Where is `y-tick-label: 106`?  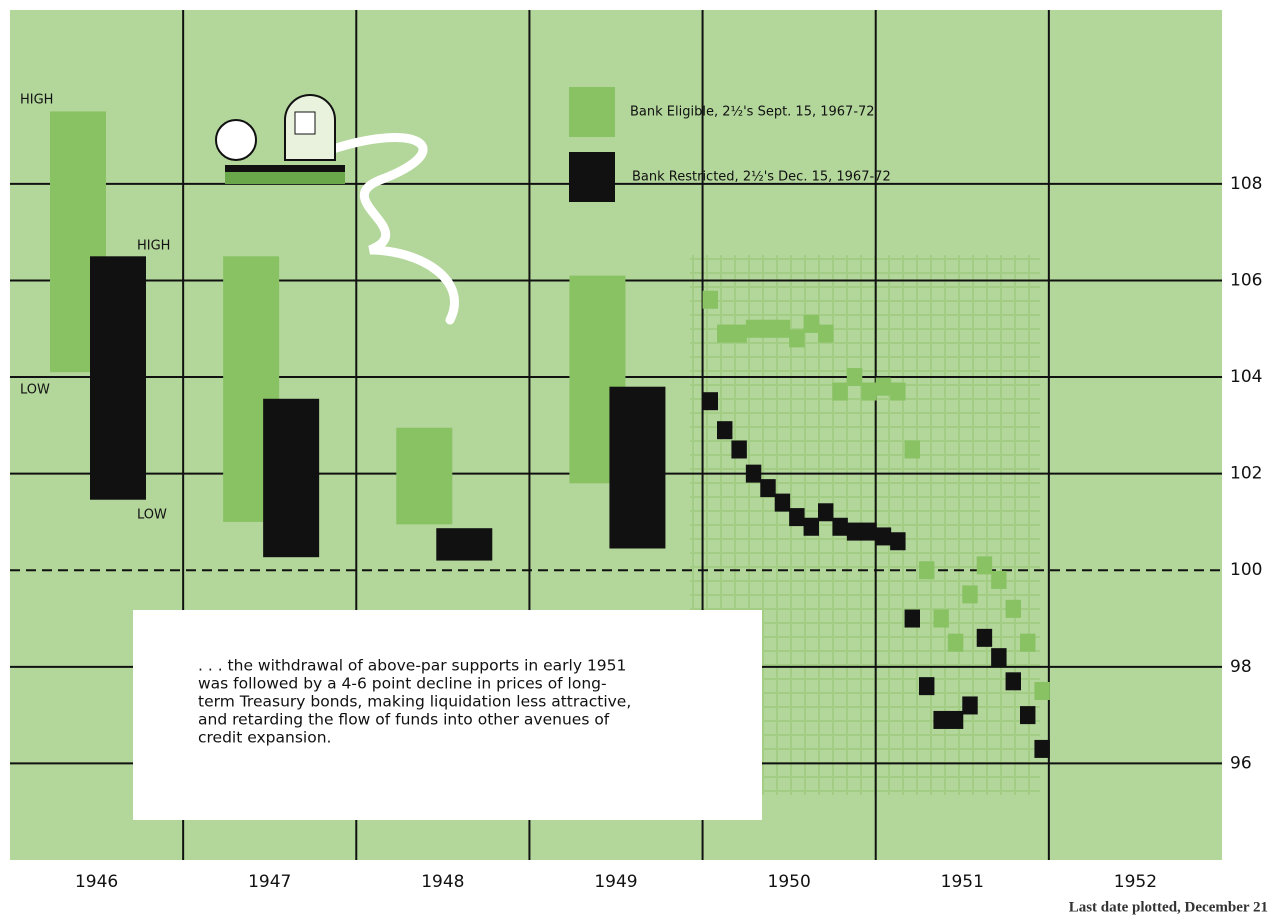
y-tick-label: 106 is located at coordinates (1246, 280).